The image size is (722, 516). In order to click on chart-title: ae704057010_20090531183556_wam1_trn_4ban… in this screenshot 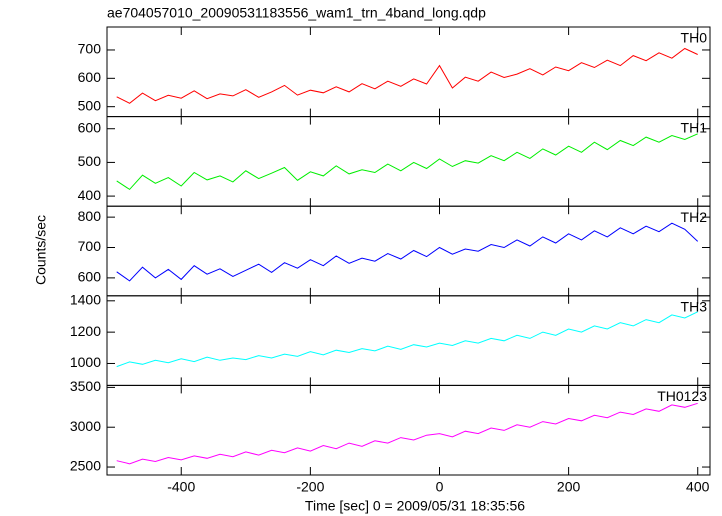, I will do `click(296, 13)`.